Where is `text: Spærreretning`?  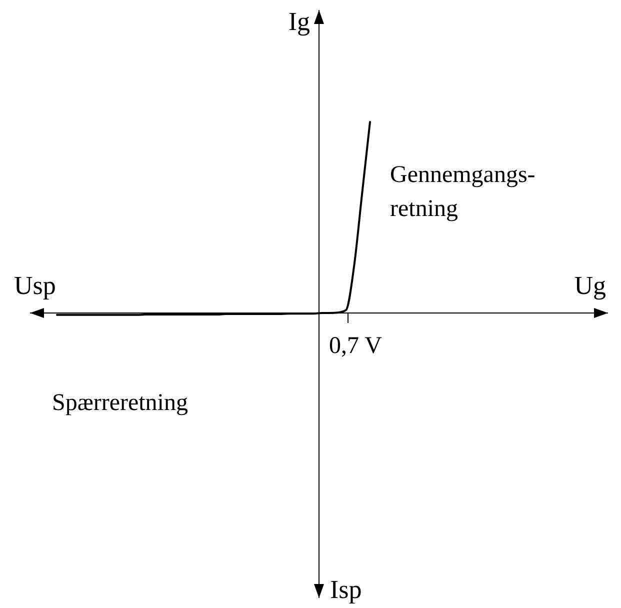 text: Spærreretning is located at coordinates (120, 403).